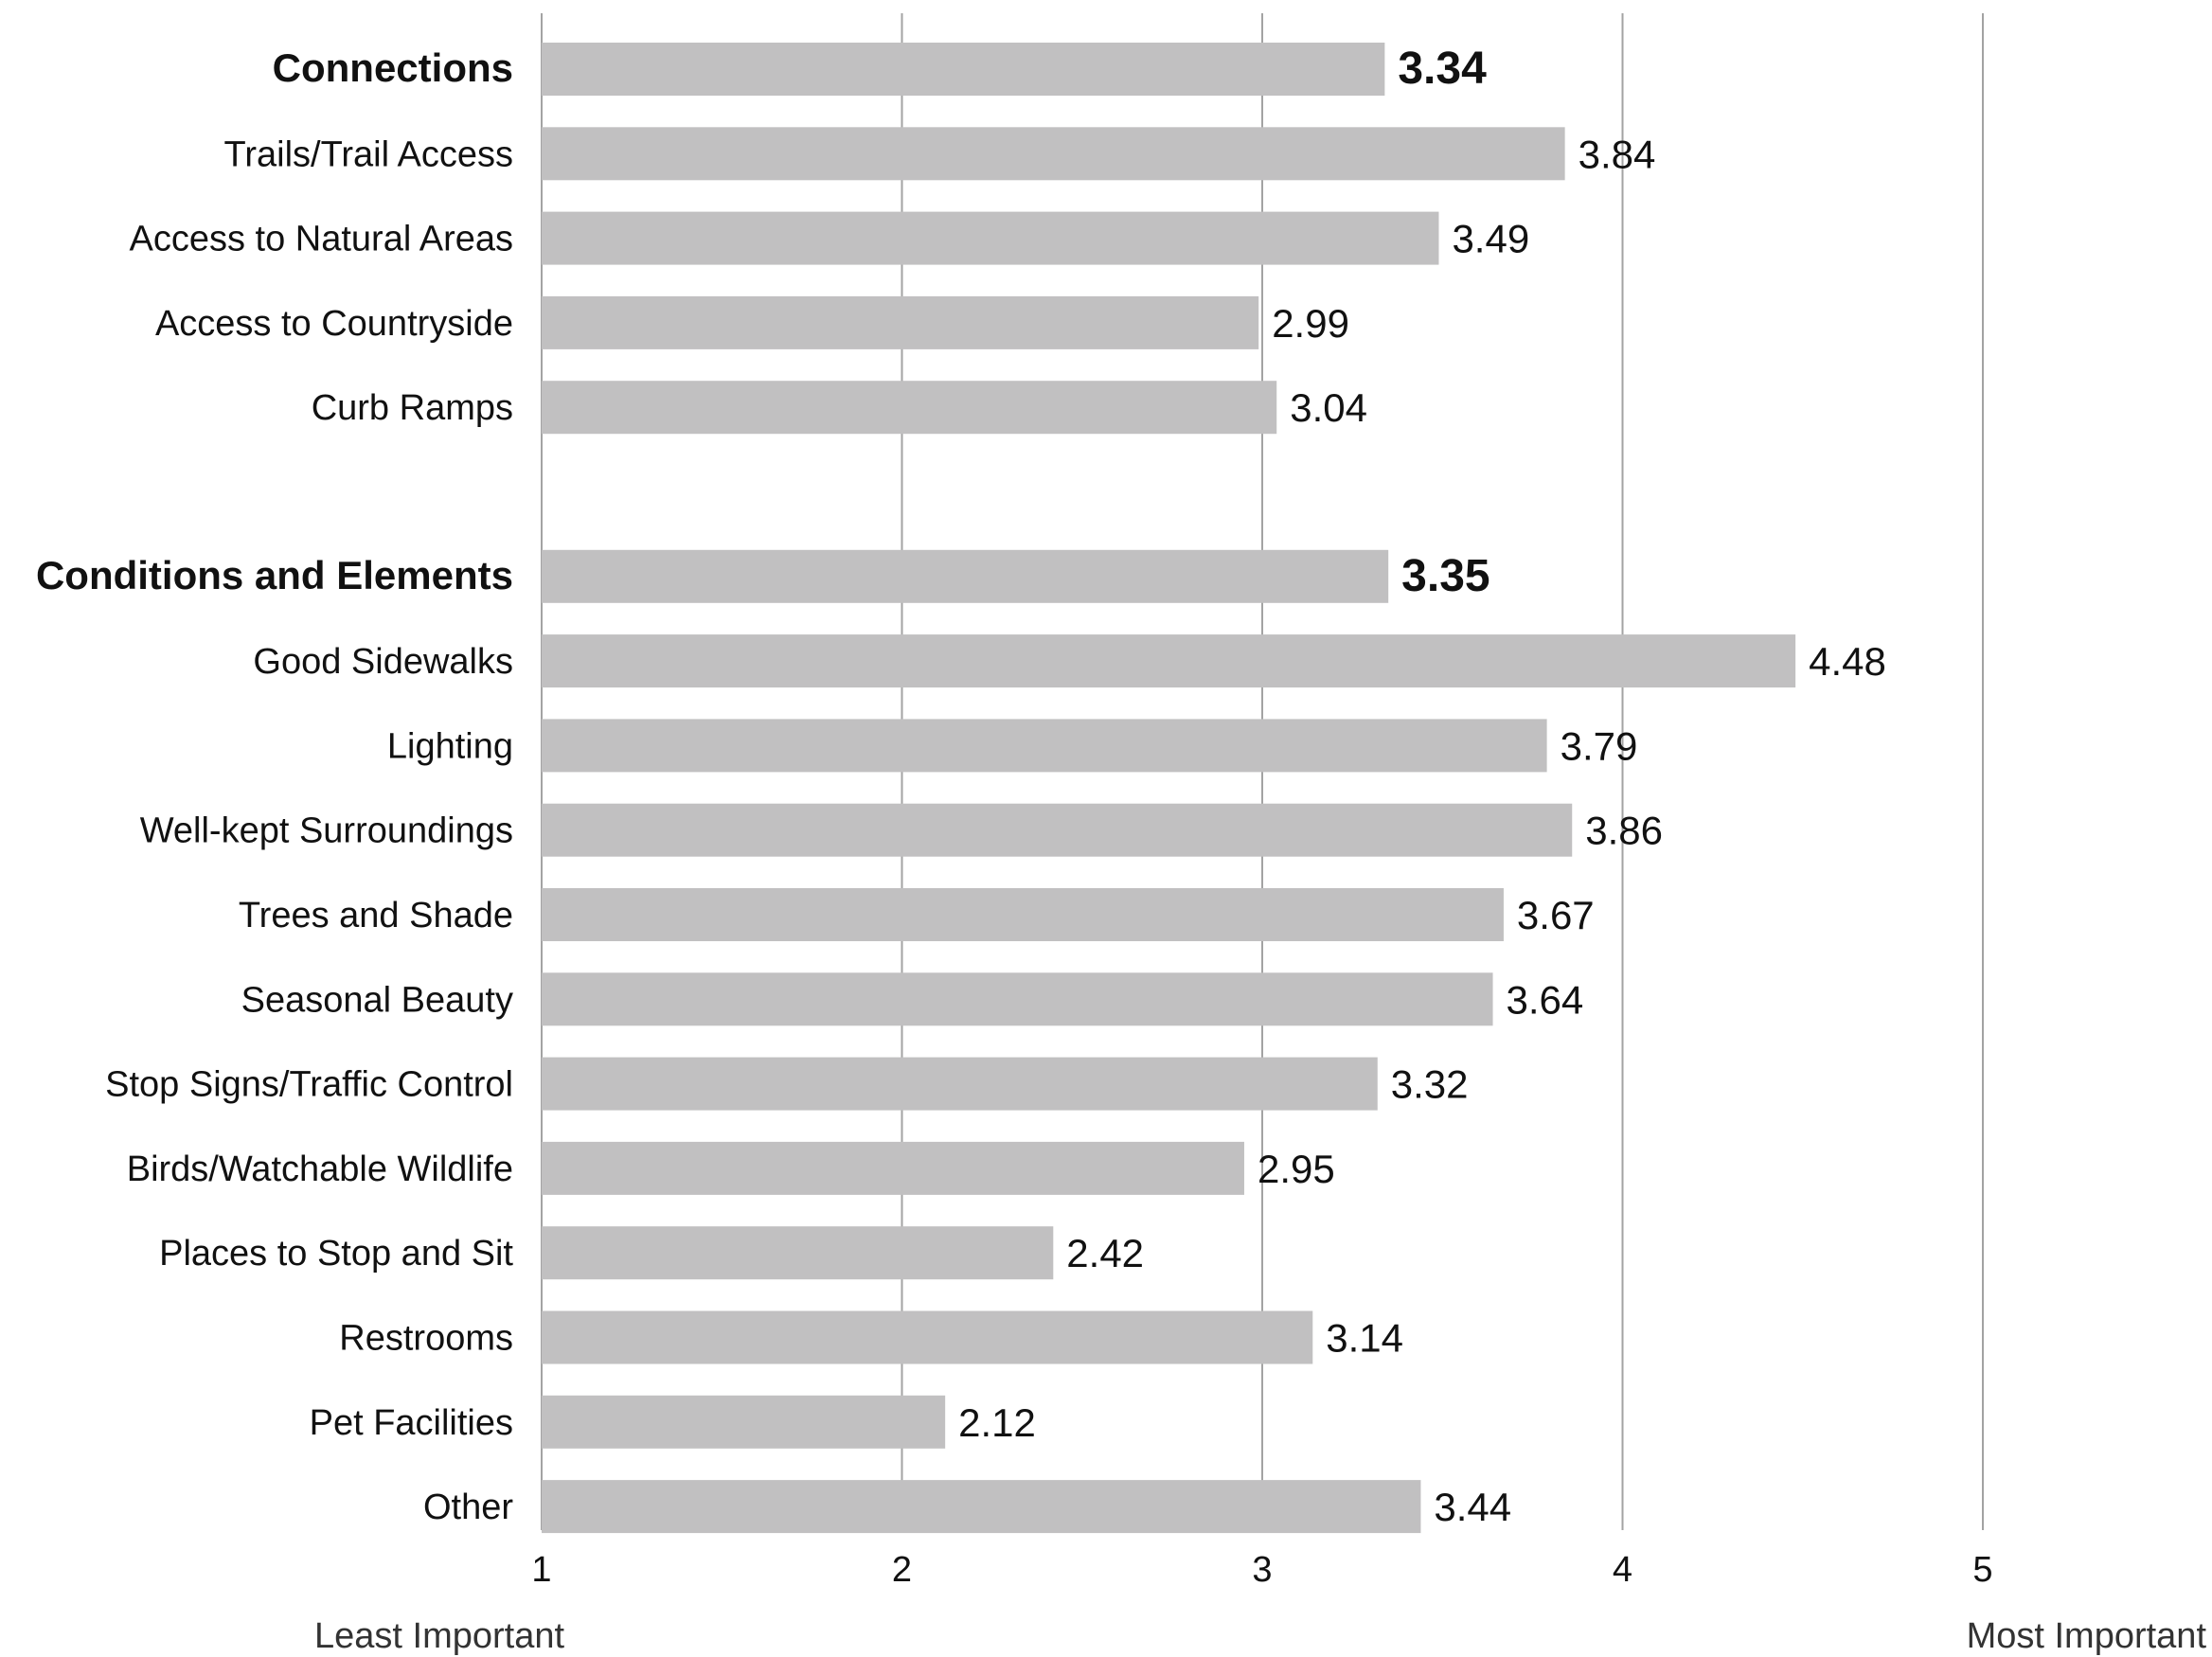 Image resolution: width=2212 pixels, height=1657 pixels. What do you see at coordinates (981, 1507) in the screenshot?
I see `bar-other` at bounding box center [981, 1507].